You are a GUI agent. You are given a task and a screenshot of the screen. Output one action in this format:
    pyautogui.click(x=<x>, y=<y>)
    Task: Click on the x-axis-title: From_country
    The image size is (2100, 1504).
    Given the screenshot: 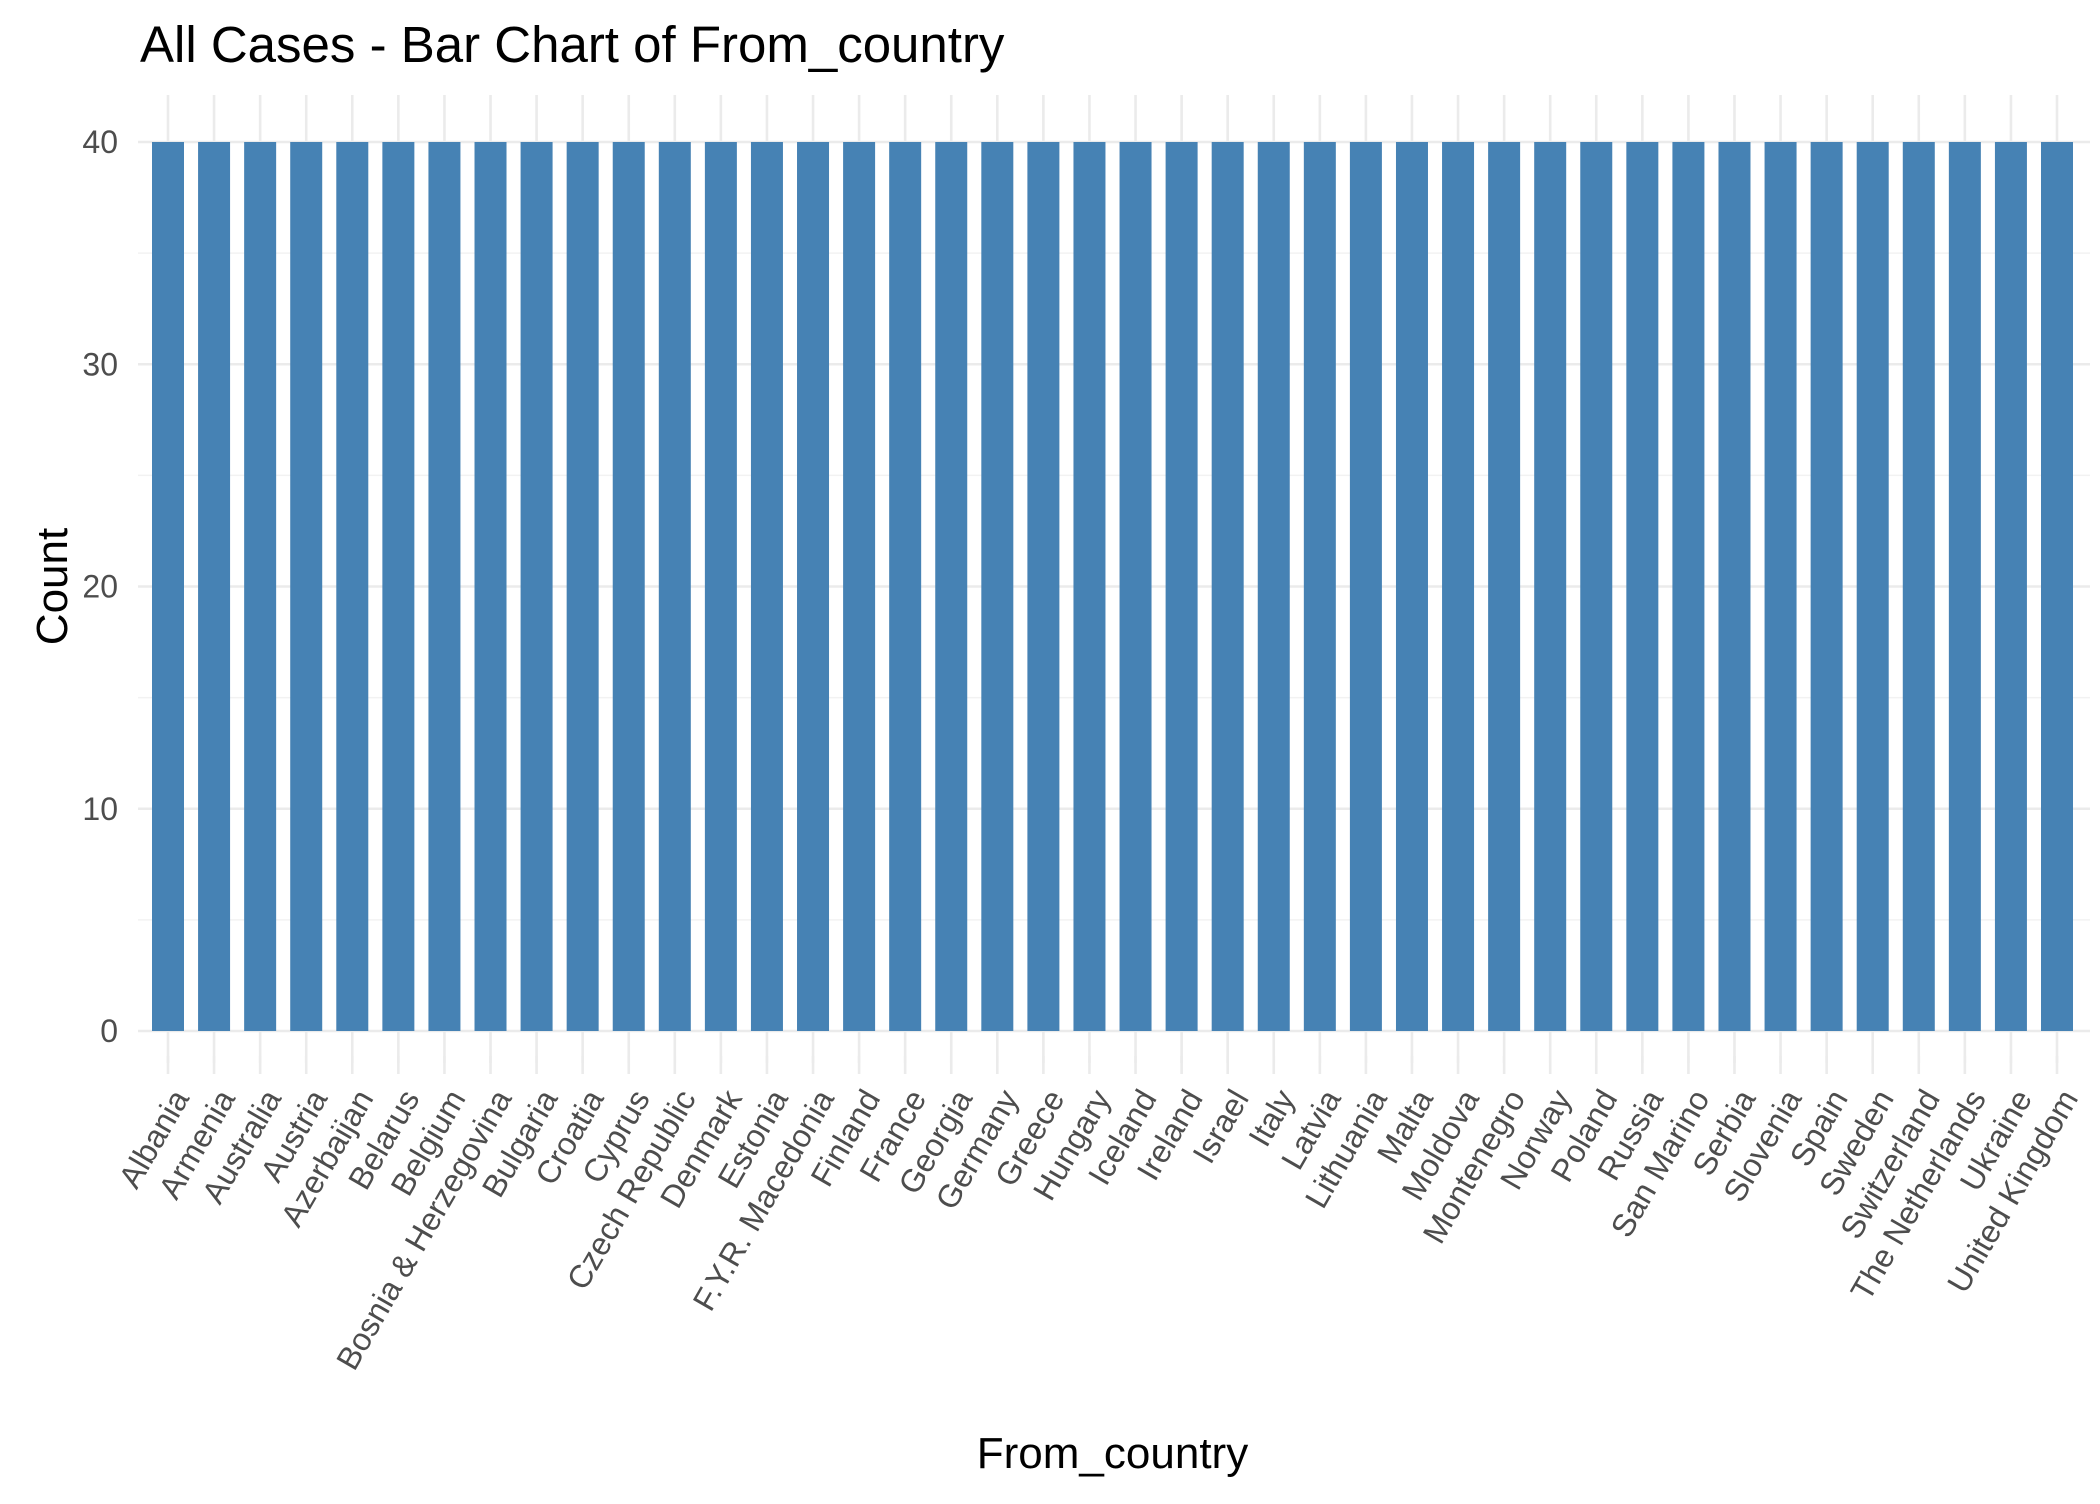 What is the action you would take?
    pyautogui.click(x=1112, y=1453)
    